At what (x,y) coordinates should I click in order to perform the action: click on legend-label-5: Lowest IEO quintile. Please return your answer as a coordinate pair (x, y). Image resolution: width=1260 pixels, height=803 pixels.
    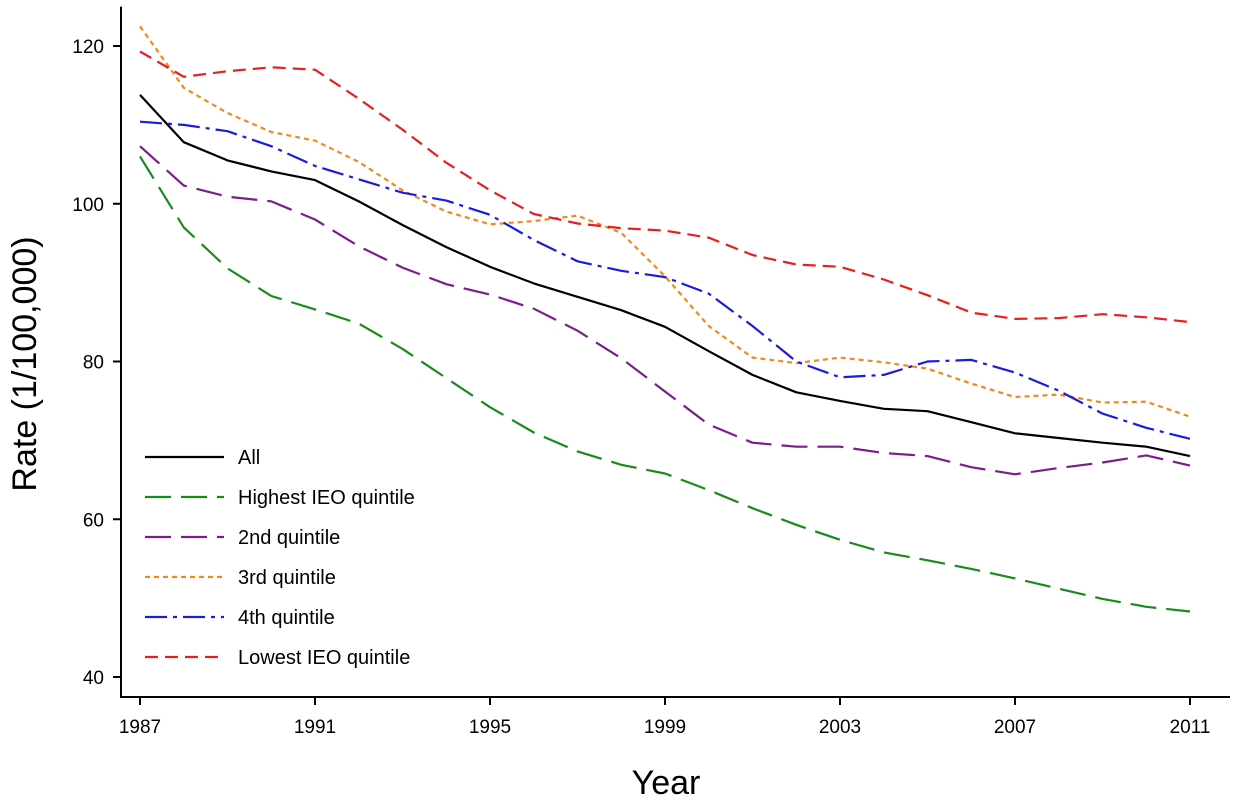
    Looking at the image, I should click on (324, 658).